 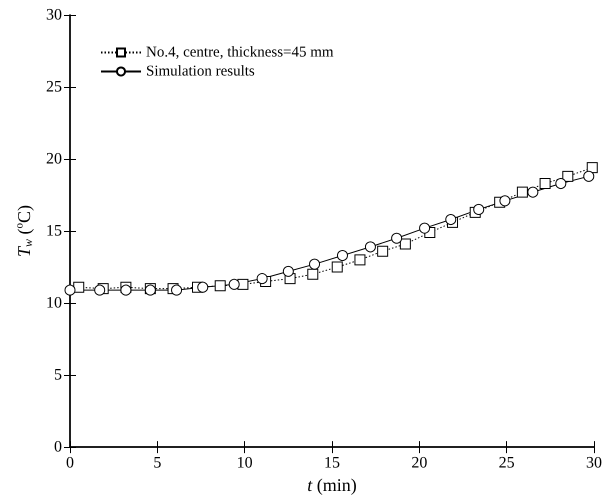 I want to click on x-tick-label: 10, so click(x=244, y=463).